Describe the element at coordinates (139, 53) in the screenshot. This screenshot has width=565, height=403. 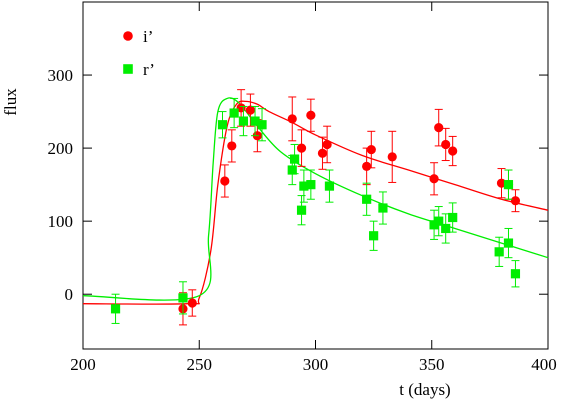
I see `legend: i’ r’` at that location.